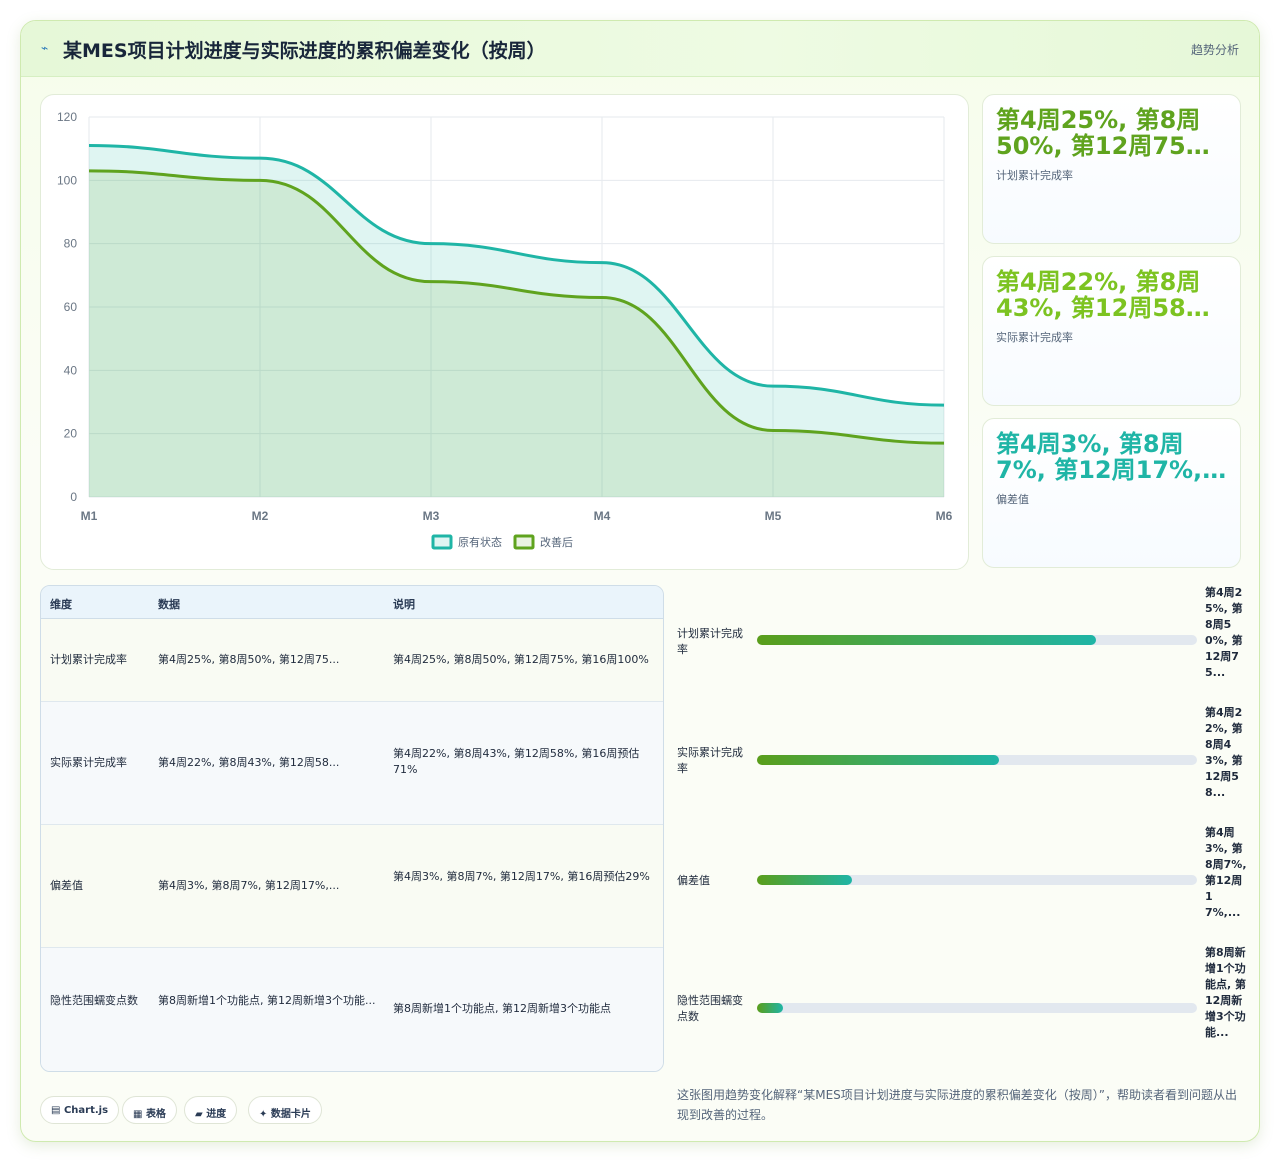 The image size is (1280, 1163). What do you see at coordinates (602, 516) in the screenshot?
I see `x-tick-label: M4` at bounding box center [602, 516].